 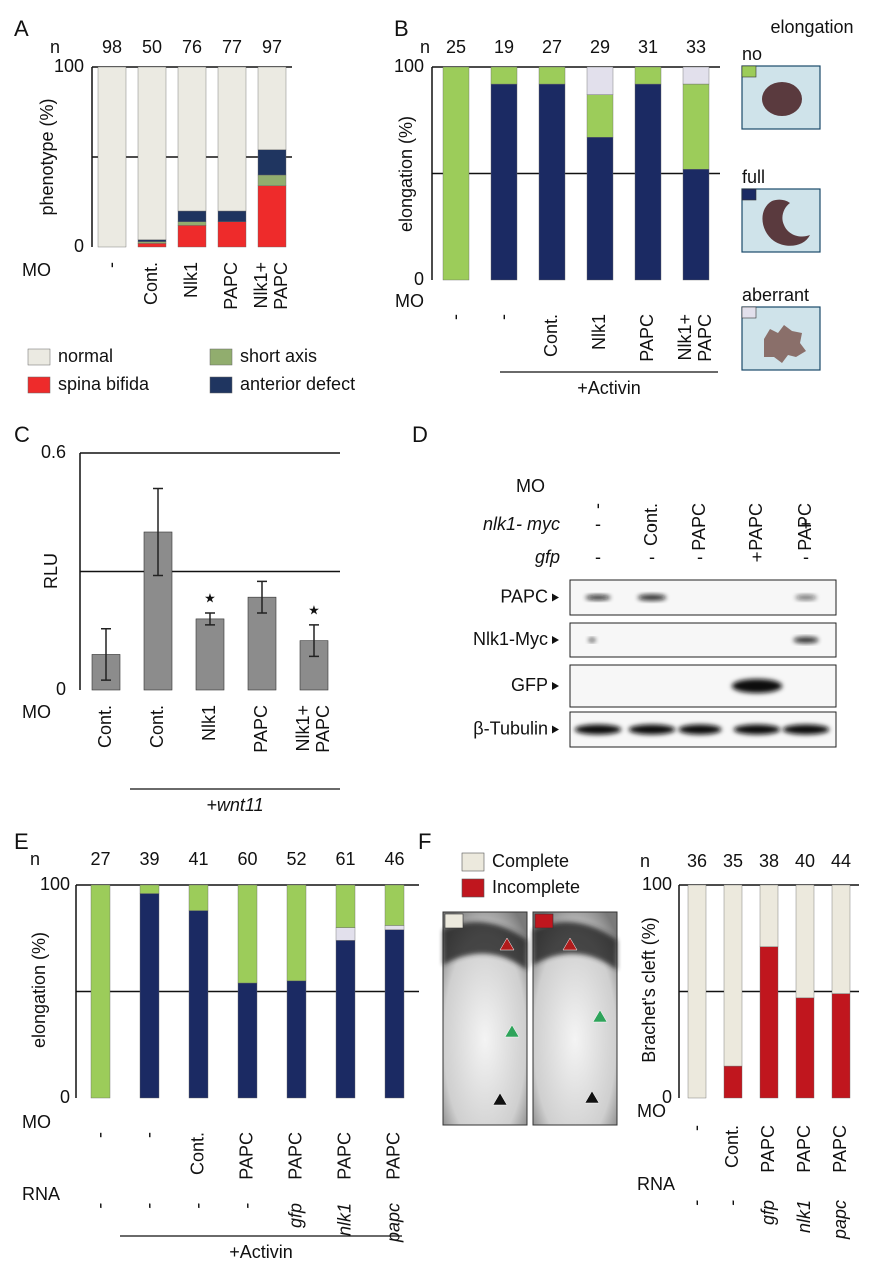 What do you see at coordinates (53, 452) in the screenshot?
I see `y-tick-label: 0.6` at bounding box center [53, 452].